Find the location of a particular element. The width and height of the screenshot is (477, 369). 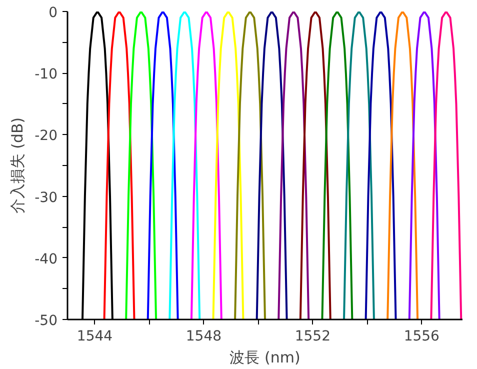

y-tick-label: -10 is located at coordinates (46, 74).